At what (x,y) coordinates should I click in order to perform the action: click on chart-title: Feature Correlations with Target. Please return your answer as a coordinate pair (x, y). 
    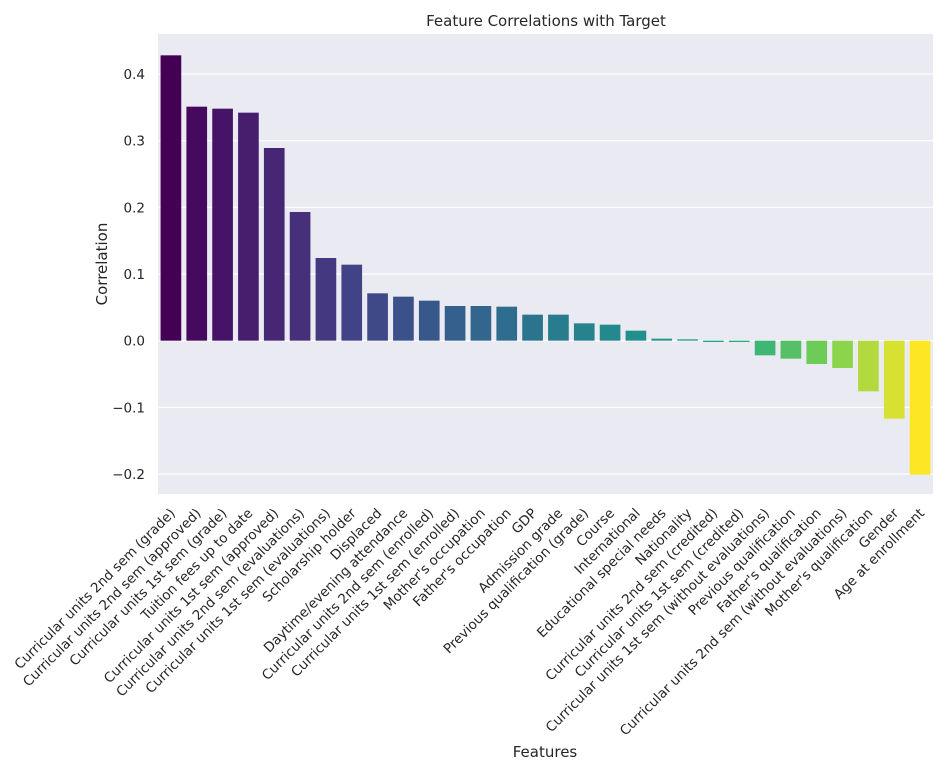
    Looking at the image, I should click on (546, 21).